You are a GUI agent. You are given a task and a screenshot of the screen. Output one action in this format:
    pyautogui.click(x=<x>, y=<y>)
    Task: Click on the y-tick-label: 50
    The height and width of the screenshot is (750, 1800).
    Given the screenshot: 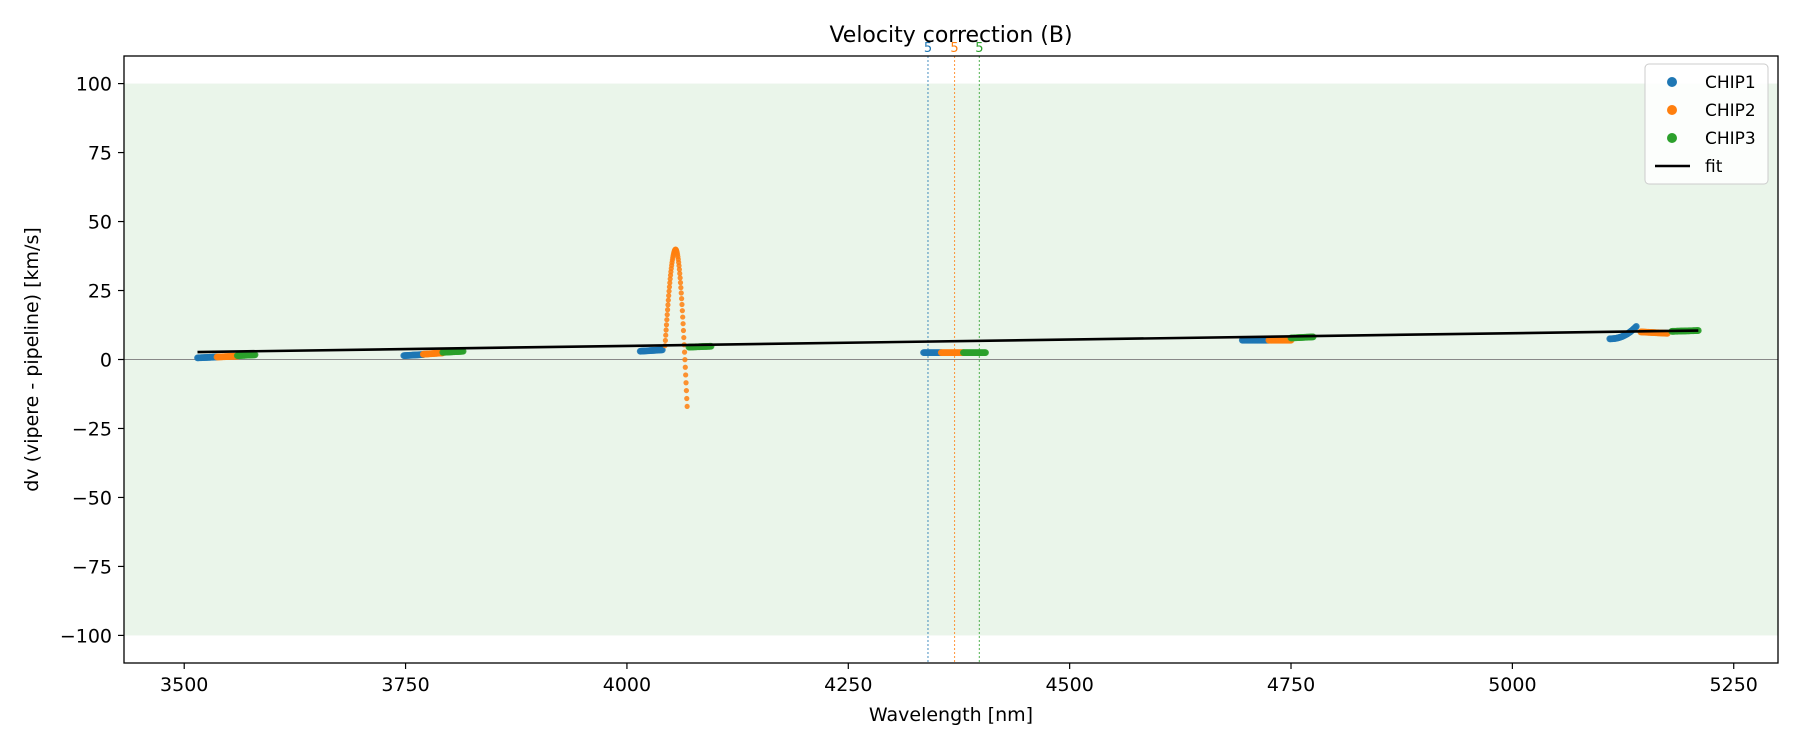 What is the action you would take?
    pyautogui.click(x=100, y=223)
    